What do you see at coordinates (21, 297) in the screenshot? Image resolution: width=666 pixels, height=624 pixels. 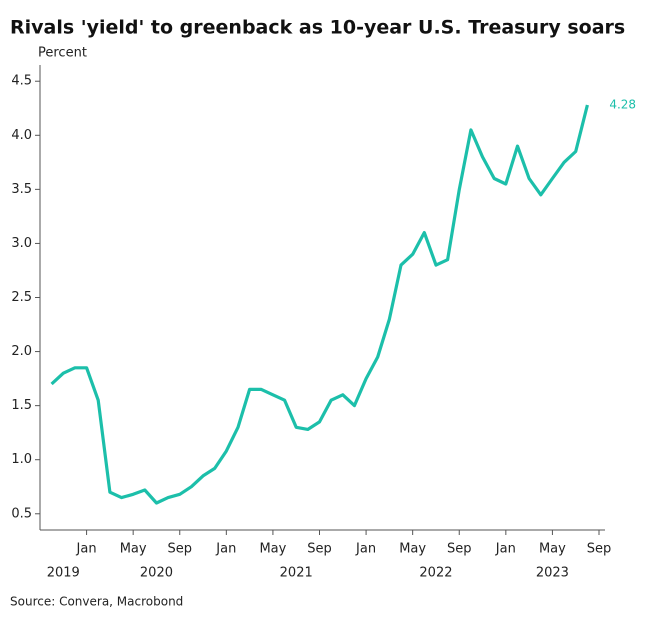 I see `y-tick-label: 2.5` at bounding box center [21, 297].